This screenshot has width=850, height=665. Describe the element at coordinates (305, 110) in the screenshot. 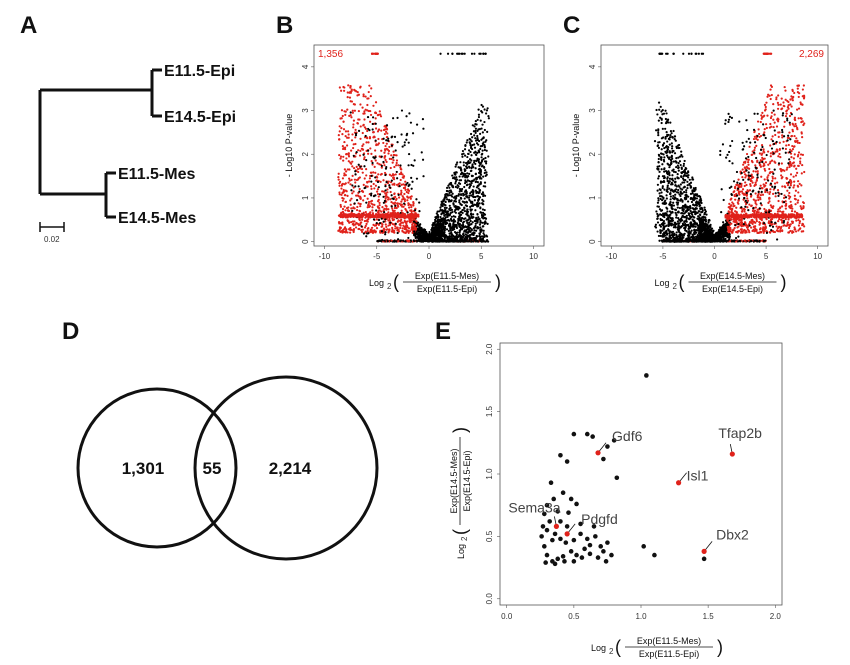

I see `y-tick-label: 3` at that location.